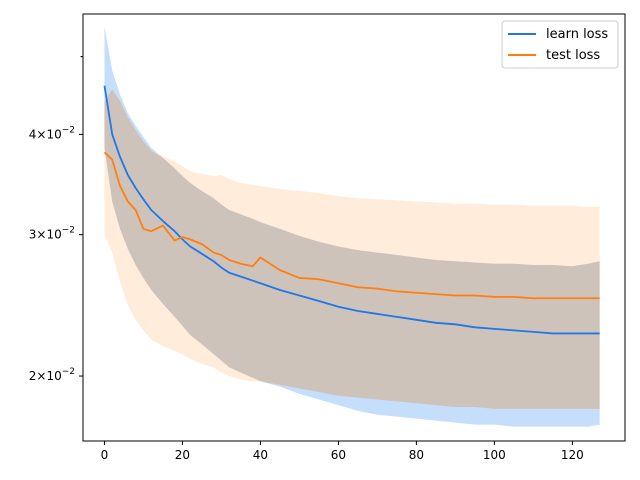  Describe the element at coordinates (52, 234) in the screenshot. I see `y-tick-label: 3×10⁻²` at that location.